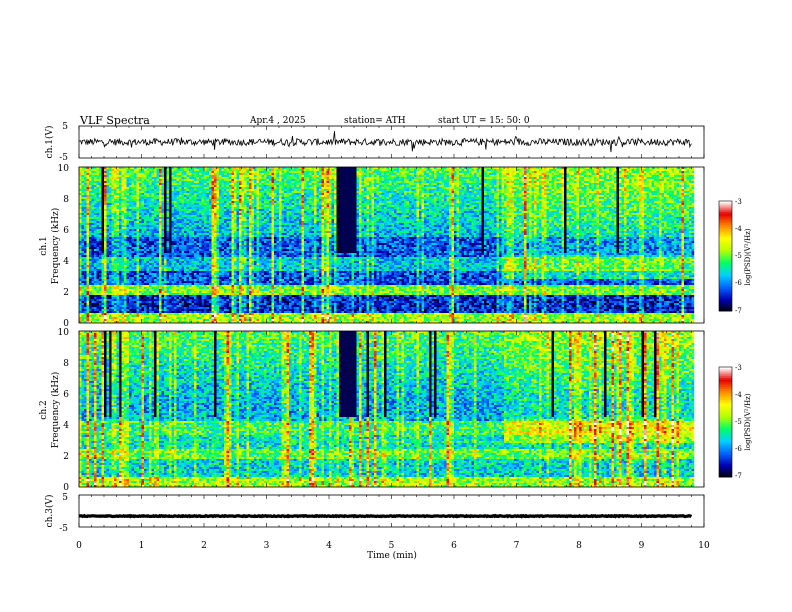 The width and height of the screenshot is (792, 612). Describe the element at coordinates (738, 476) in the screenshot. I see `cb2-tick-m7: -7` at that location.